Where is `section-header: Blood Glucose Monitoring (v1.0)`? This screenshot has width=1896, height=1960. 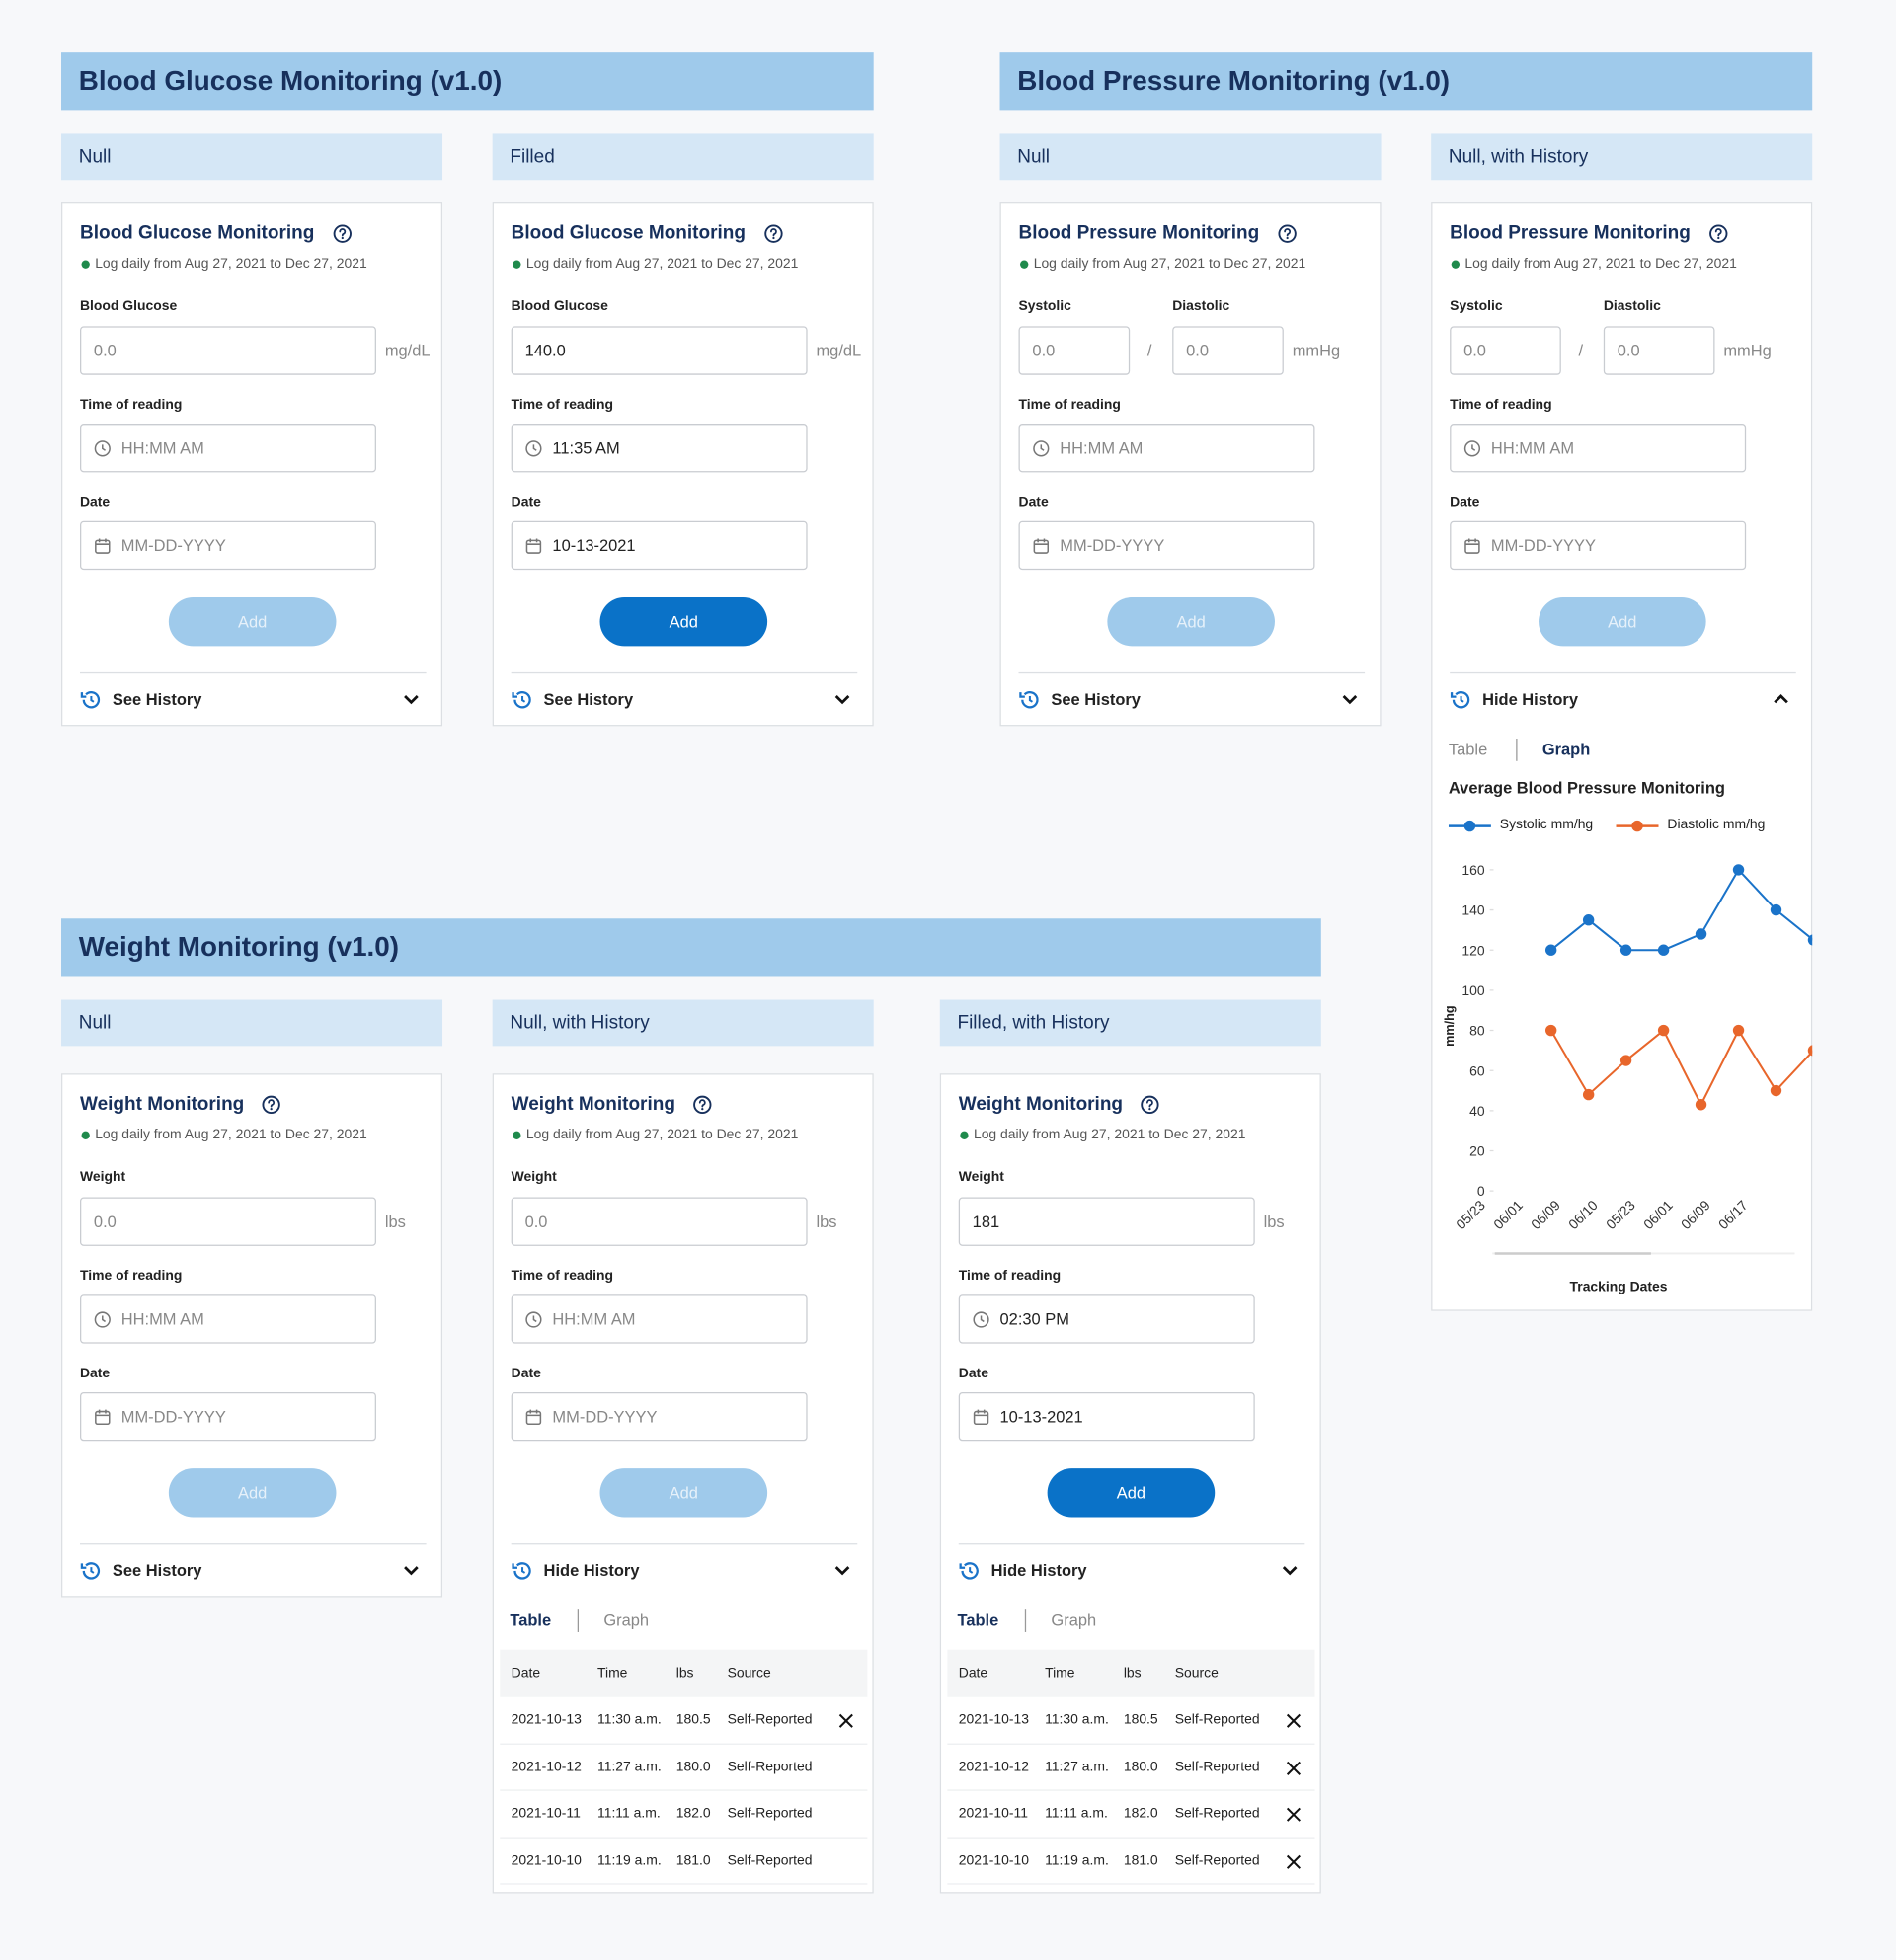
section-header: Blood Glucose Monitoring (v1.0) is located at coordinates (468, 82).